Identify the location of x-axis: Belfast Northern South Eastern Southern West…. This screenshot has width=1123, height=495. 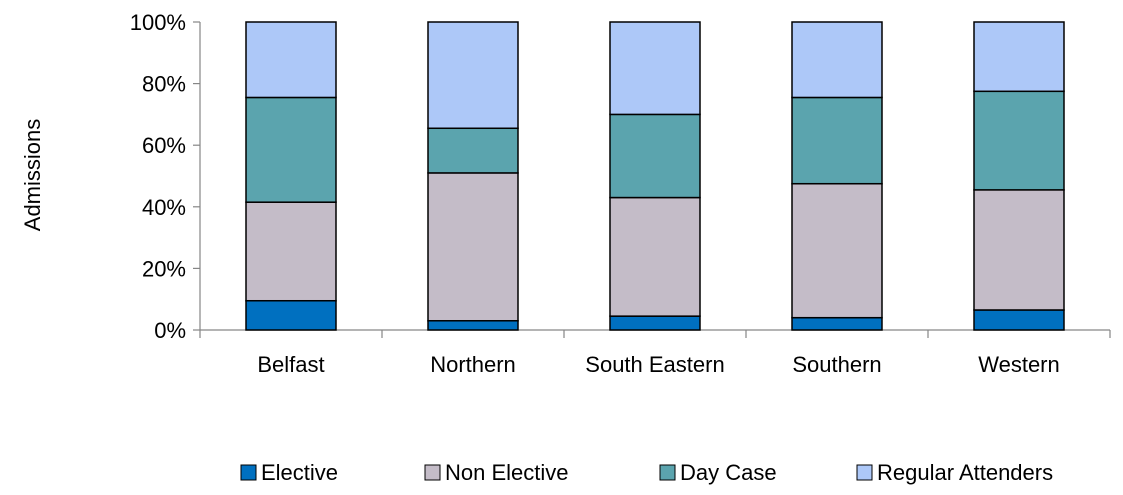
(655, 353).